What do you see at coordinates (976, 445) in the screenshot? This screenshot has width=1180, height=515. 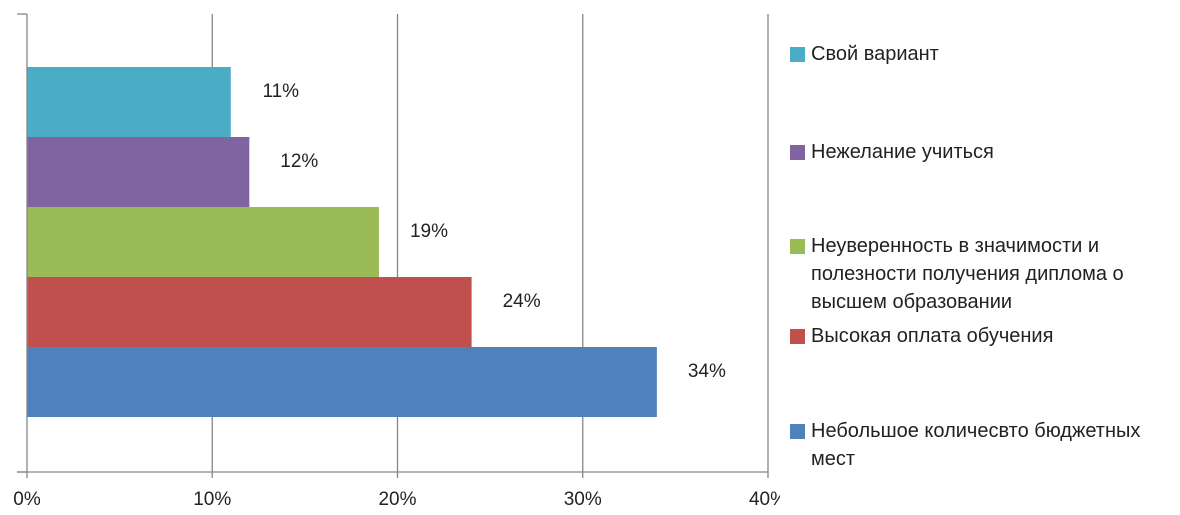 I see `legend-label: Небольшое количесвто бюджетных мест` at bounding box center [976, 445].